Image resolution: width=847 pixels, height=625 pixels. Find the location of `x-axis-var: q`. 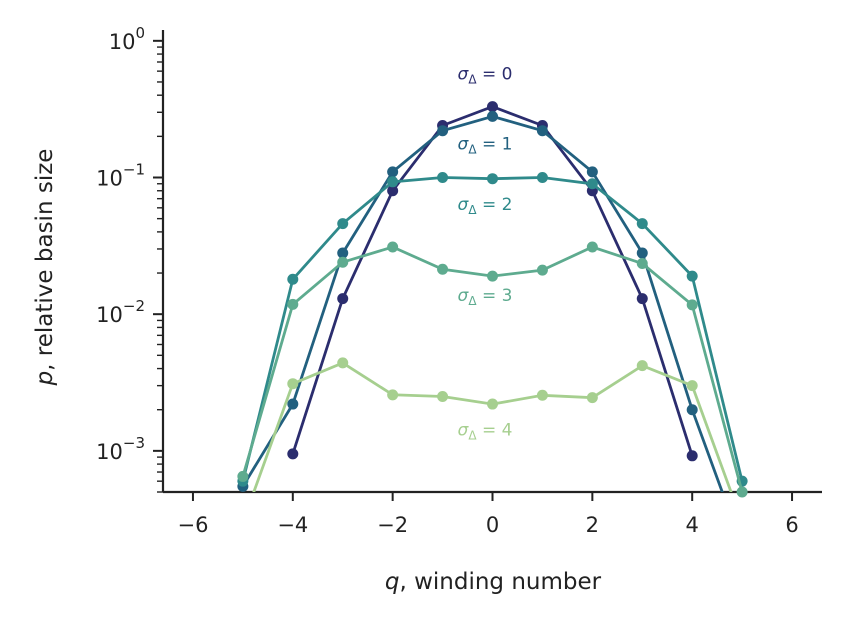

x-axis-var: q is located at coordinates (392, 582).